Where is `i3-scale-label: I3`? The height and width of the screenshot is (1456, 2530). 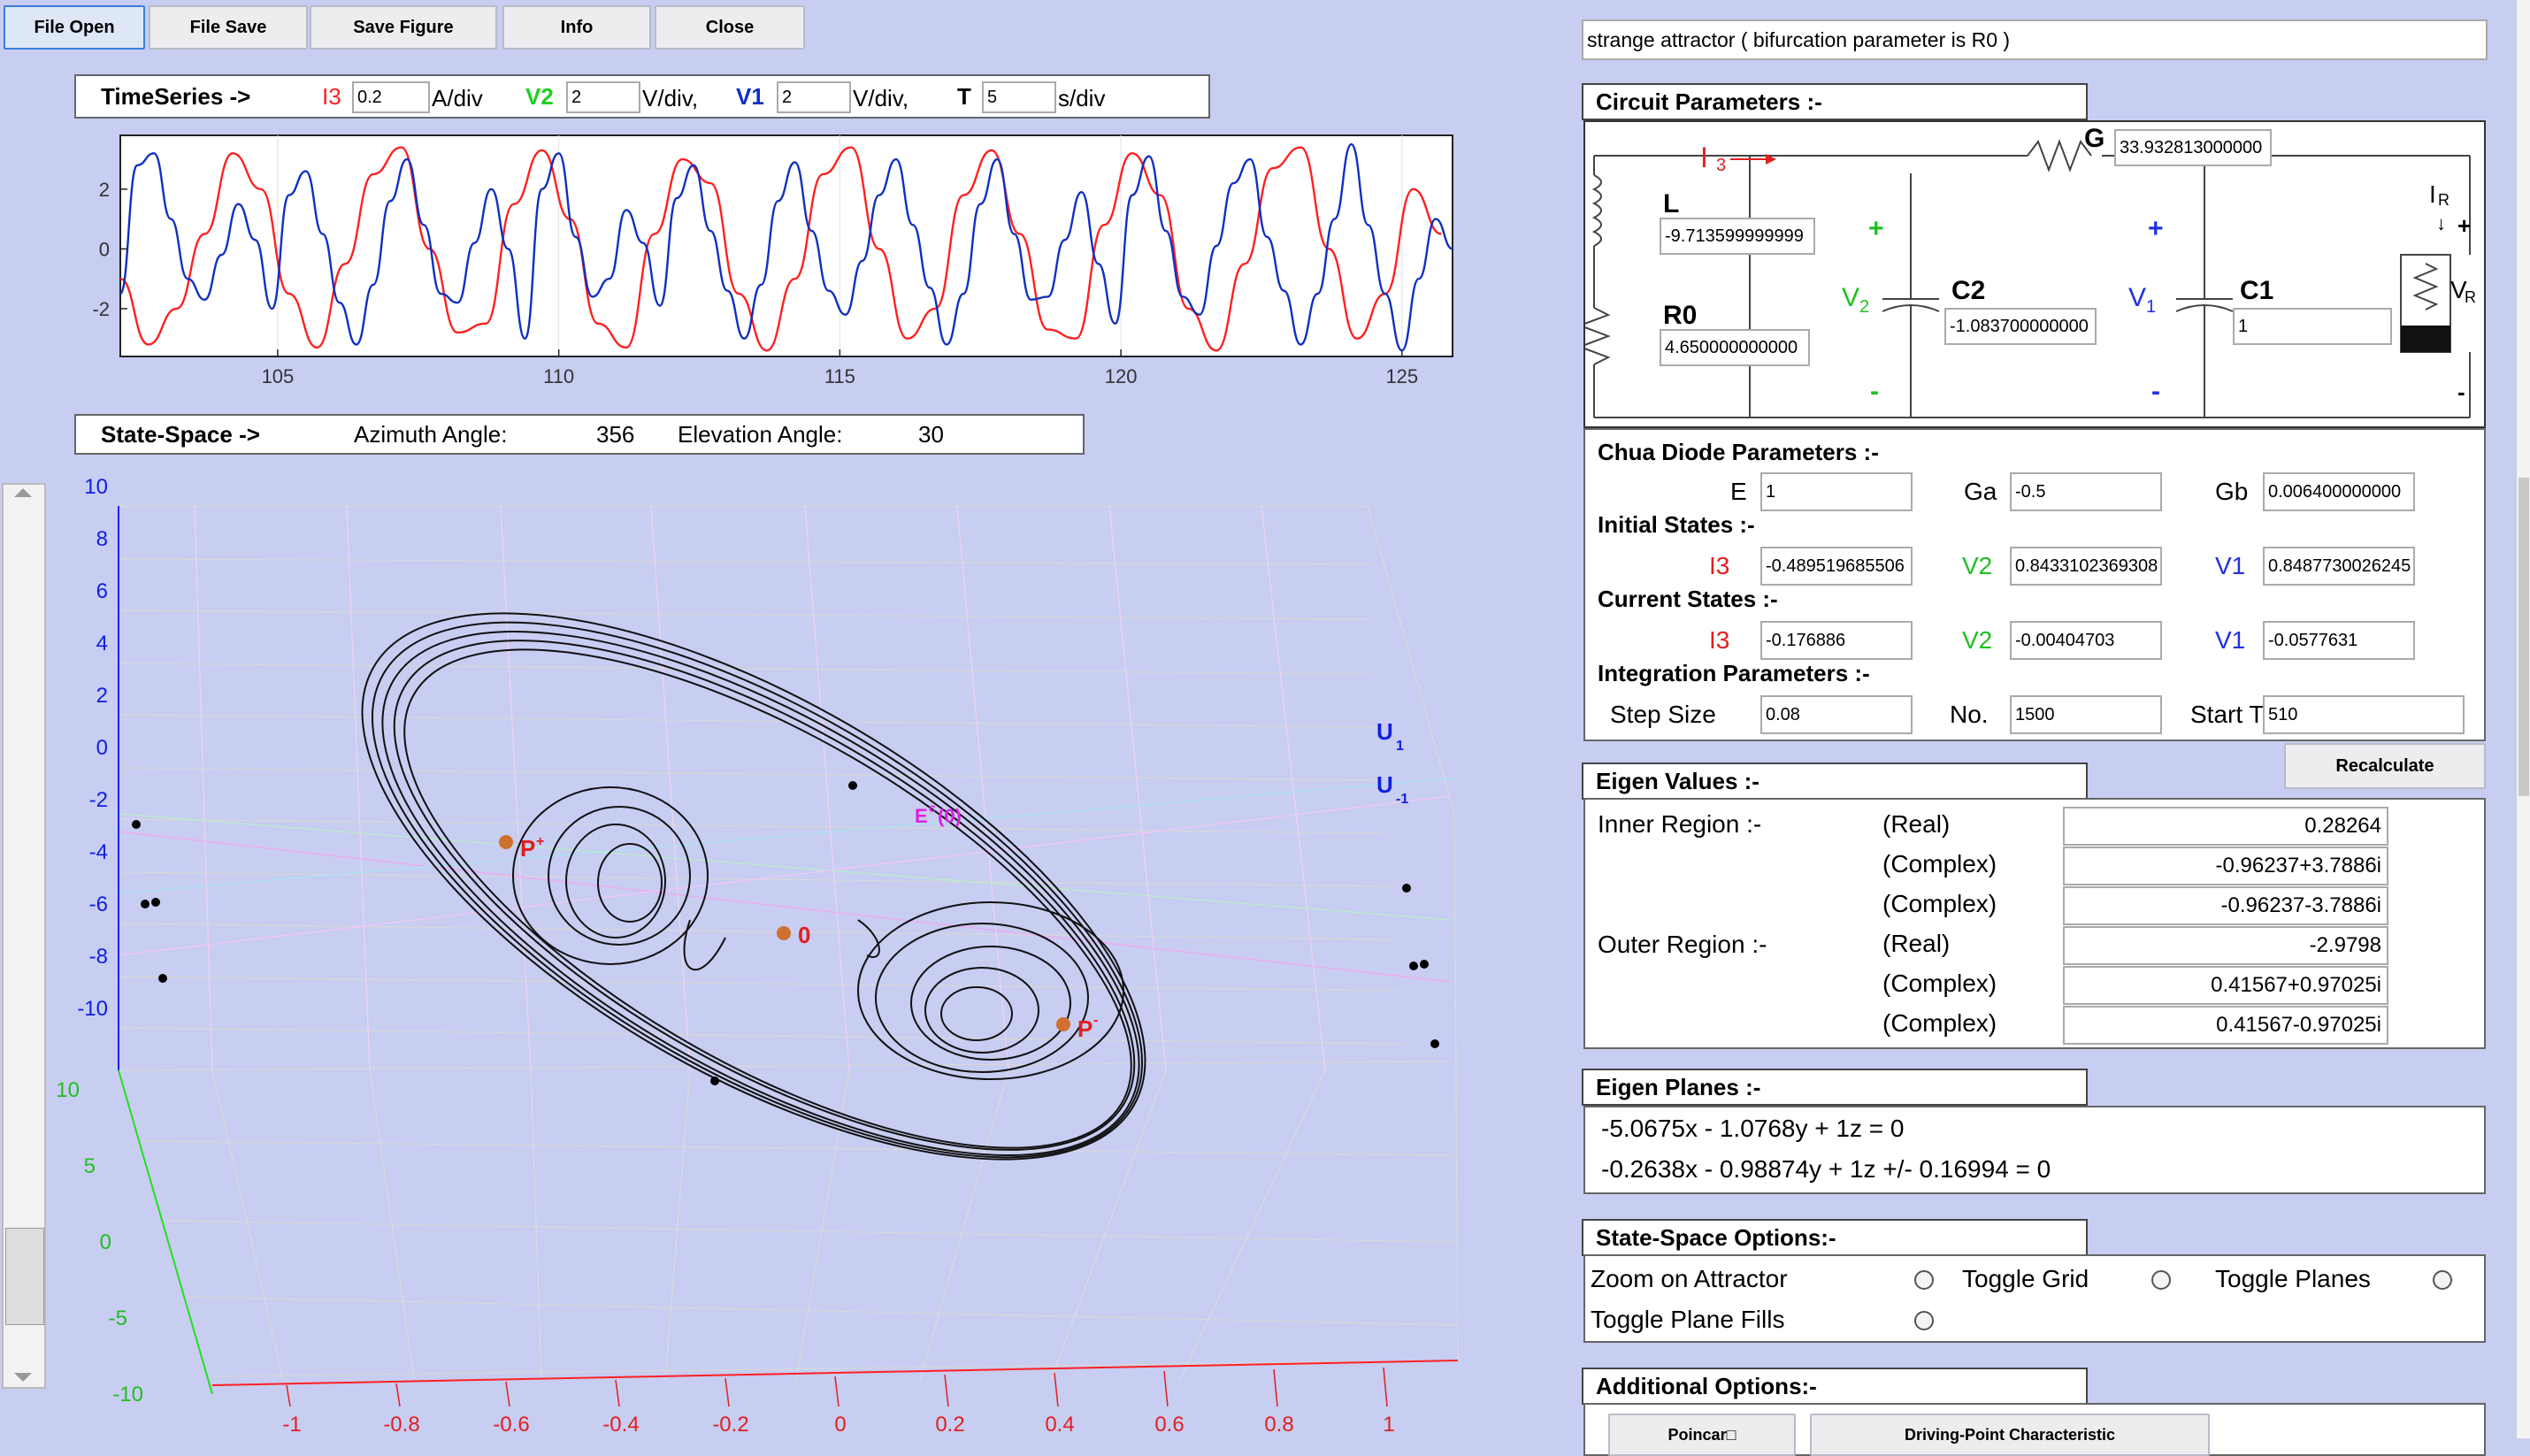
i3-scale-label: I3 is located at coordinates (331, 96).